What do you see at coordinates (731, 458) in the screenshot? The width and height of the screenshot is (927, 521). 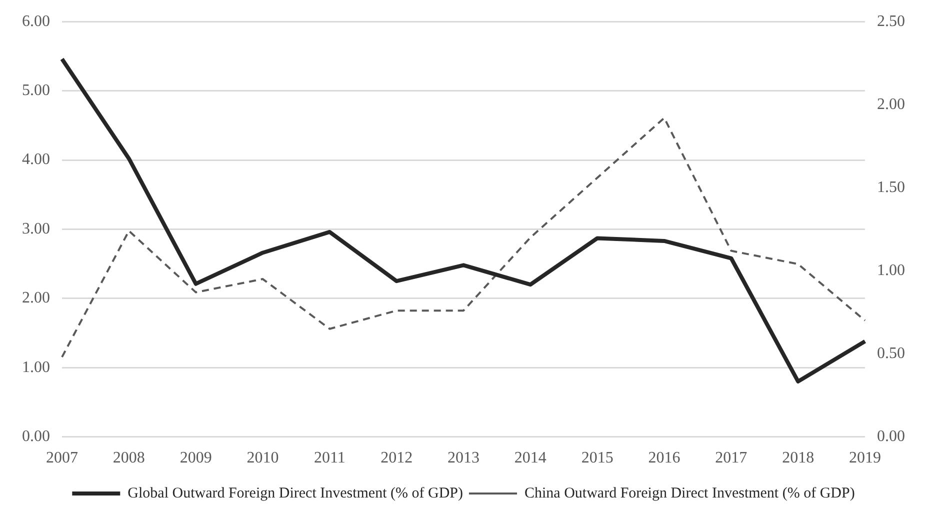 I see `x-tick-label: 2017` at bounding box center [731, 458].